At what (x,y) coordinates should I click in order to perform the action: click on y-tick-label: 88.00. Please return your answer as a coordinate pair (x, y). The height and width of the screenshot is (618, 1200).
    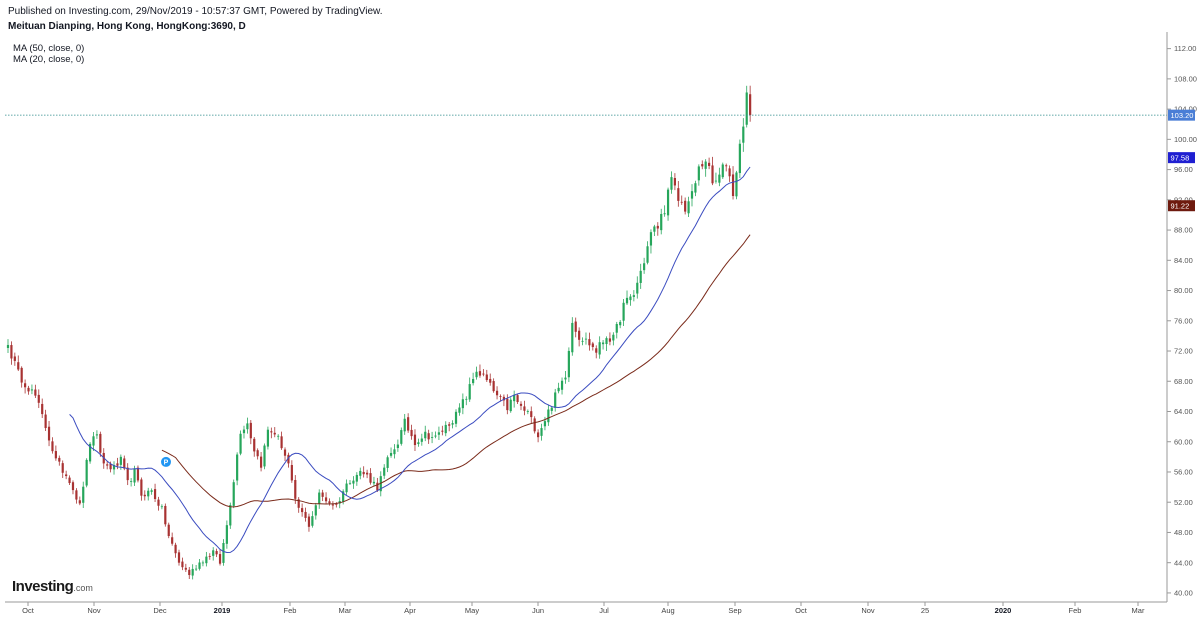
    Looking at the image, I should click on (1183, 230).